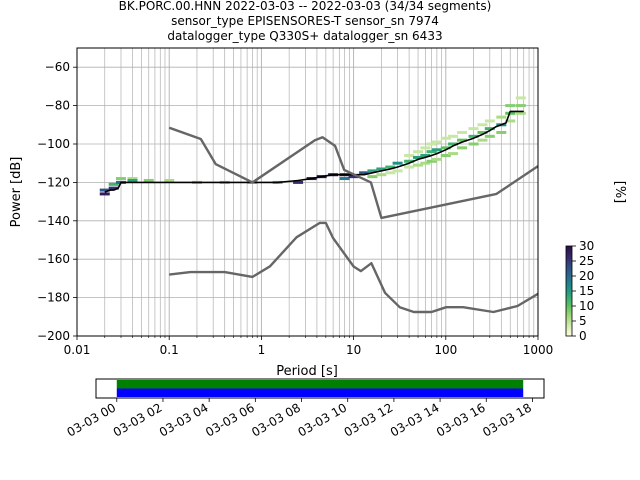 Image resolution: width=640 pixels, height=480 pixels. What do you see at coordinates (57, 67) in the screenshot?
I see `y-tick-label: −60` at bounding box center [57, 67].